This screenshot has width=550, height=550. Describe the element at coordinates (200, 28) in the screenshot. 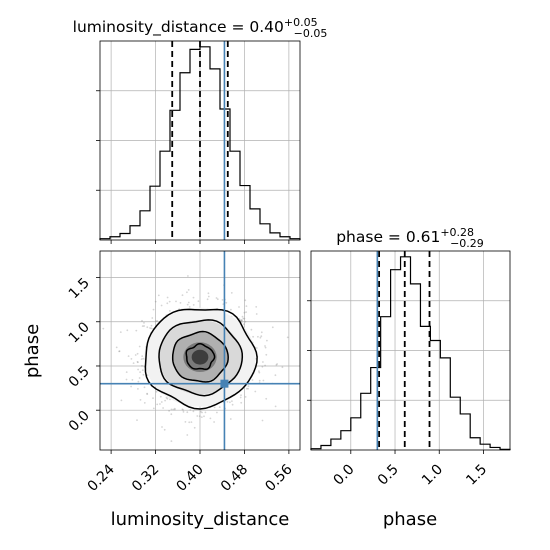

I see `title-luminosity-distance: luminosity_distance = 0.40+0.05 −0.05` at that location.